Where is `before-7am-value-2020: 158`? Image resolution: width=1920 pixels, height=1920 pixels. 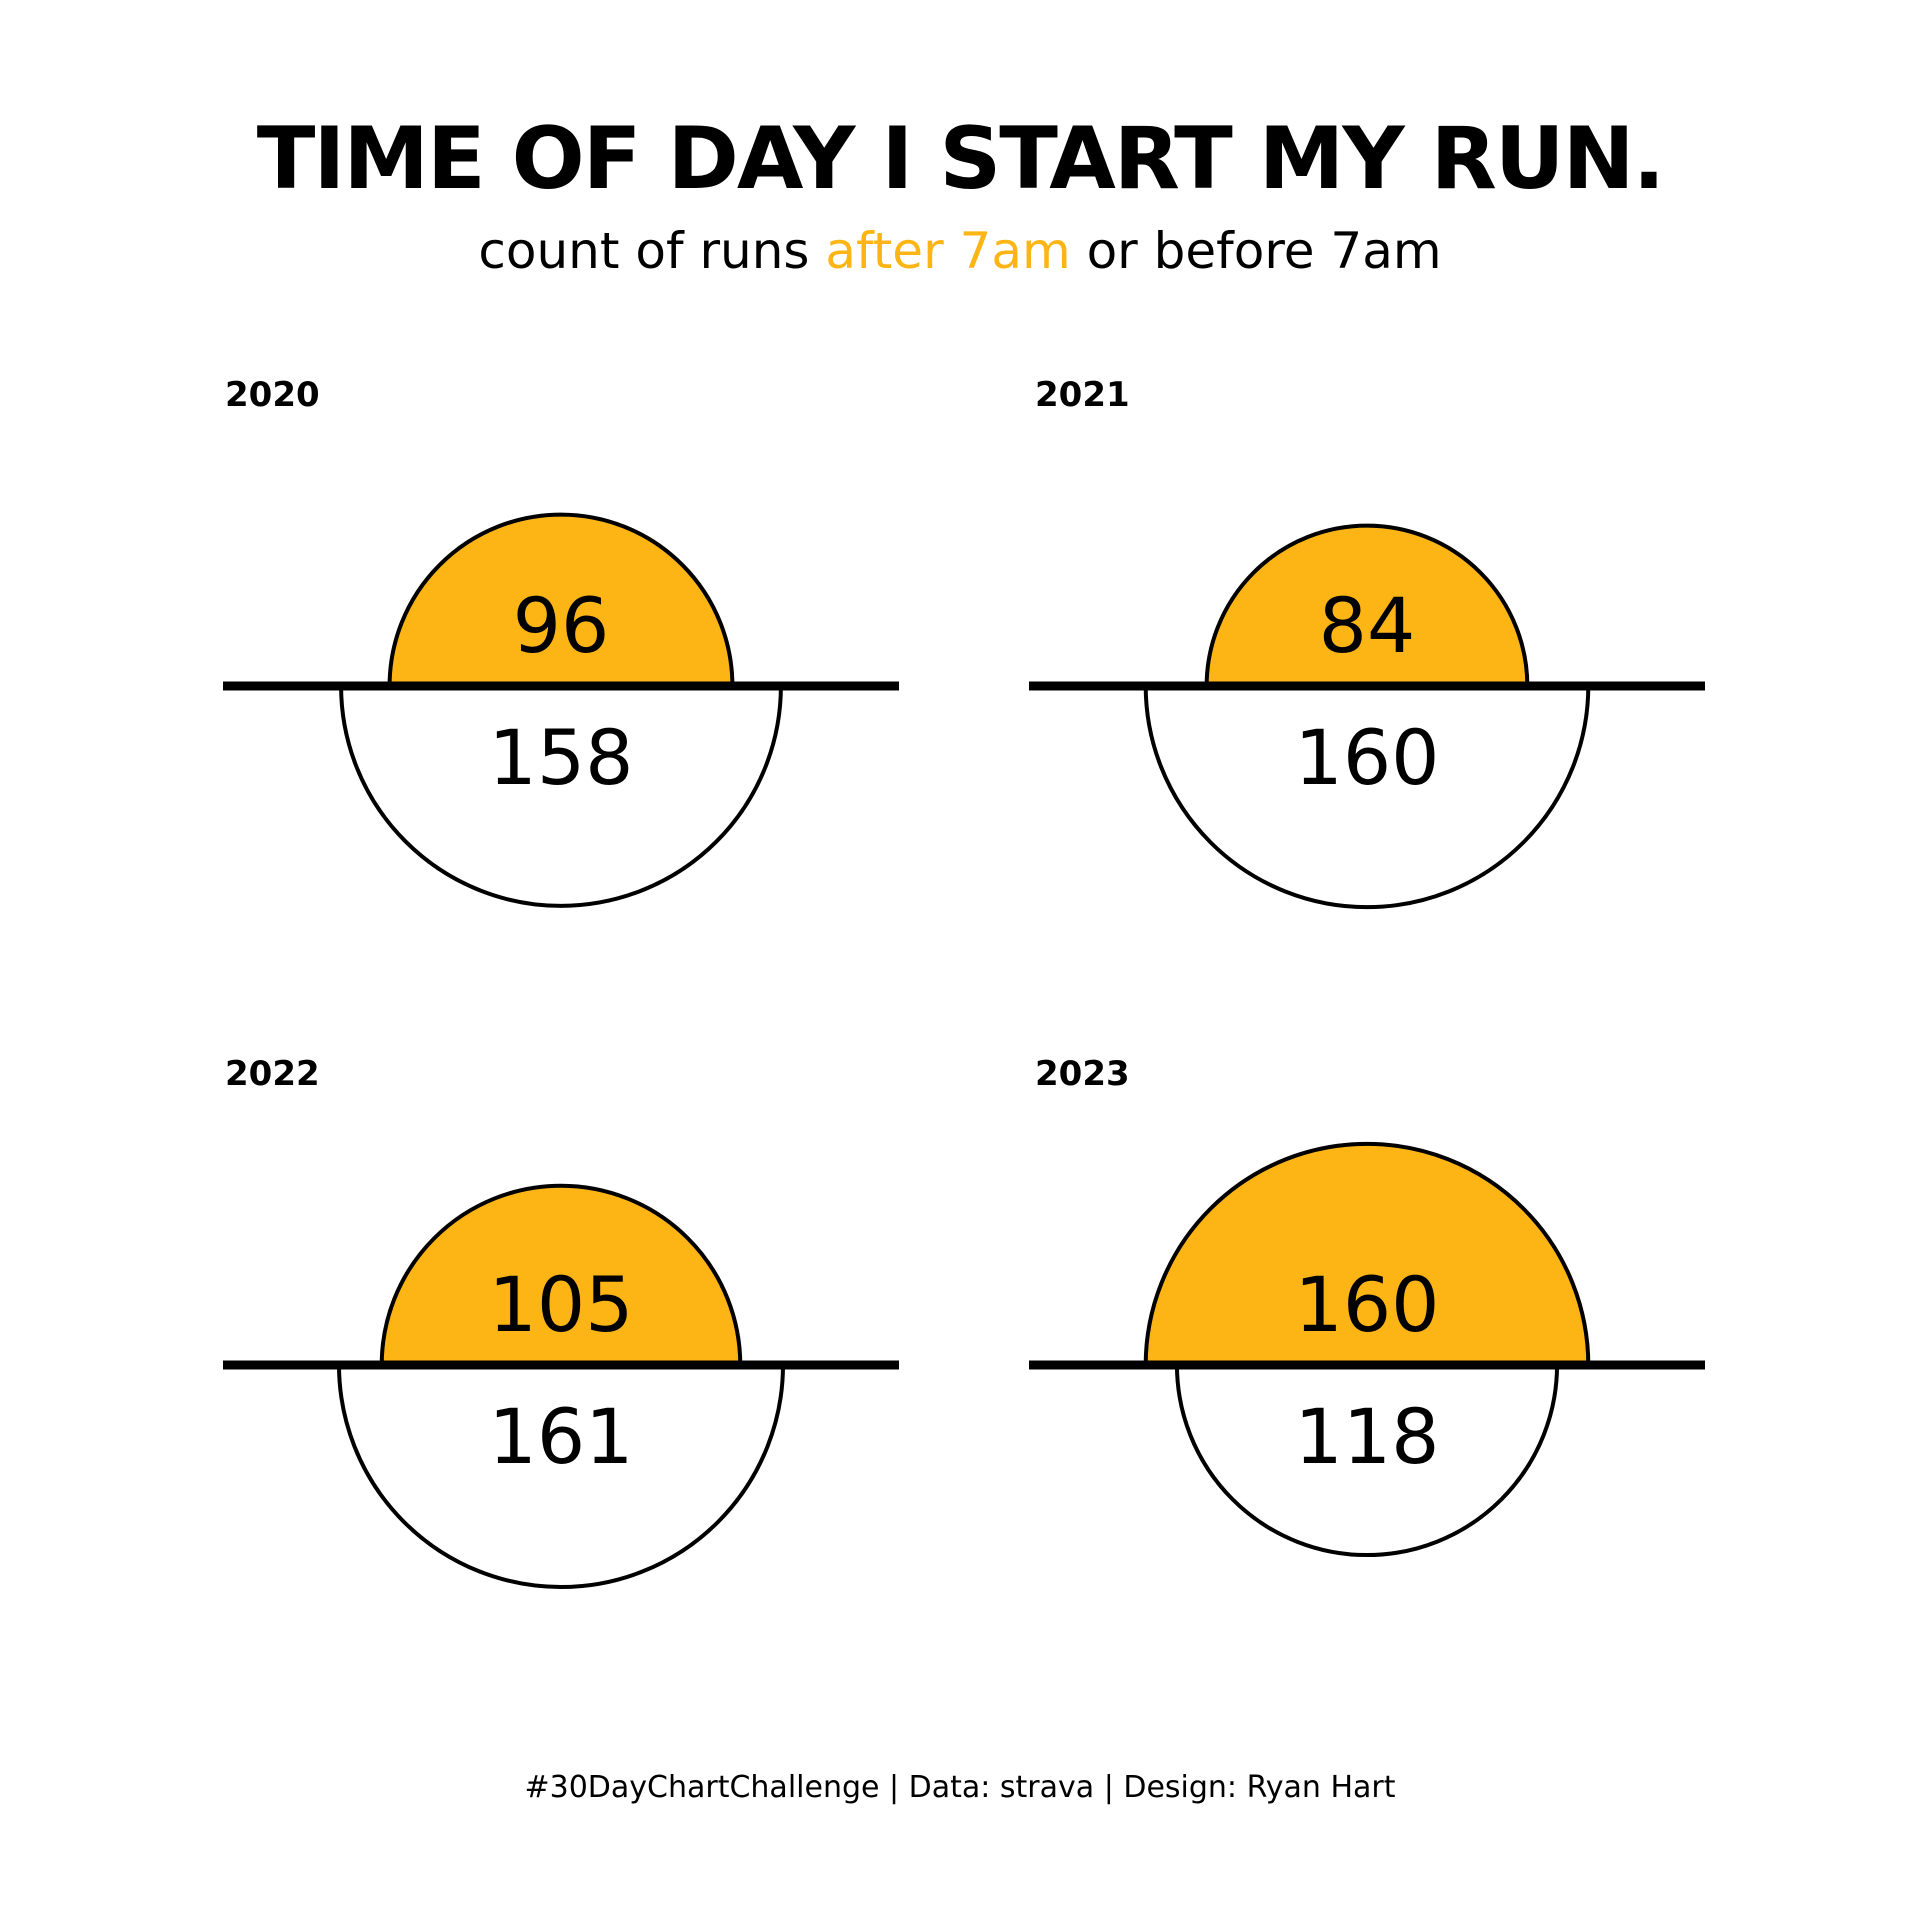
before-7am-value-2020: 158 is located at coordinates (560, 757).